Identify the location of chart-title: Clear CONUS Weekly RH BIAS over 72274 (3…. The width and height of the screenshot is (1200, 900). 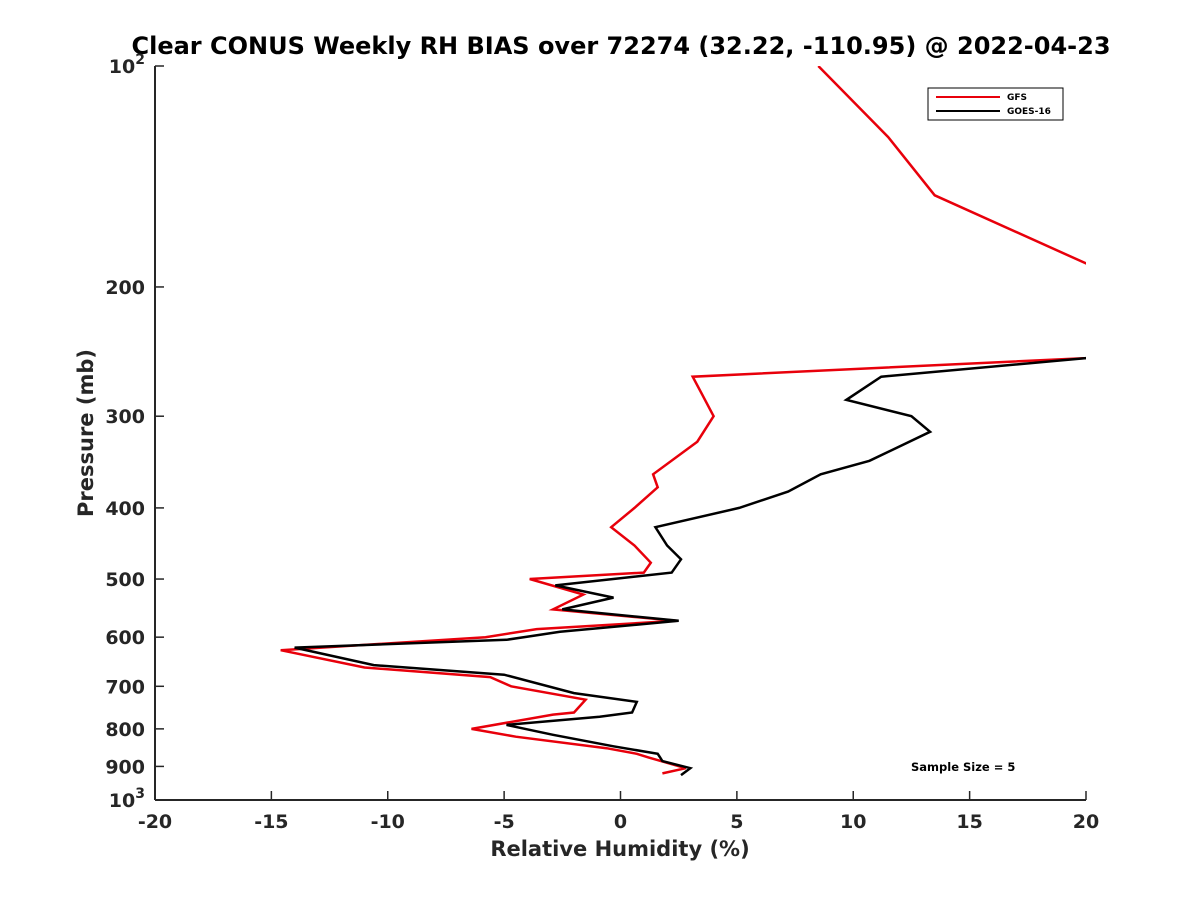
(620, 46).